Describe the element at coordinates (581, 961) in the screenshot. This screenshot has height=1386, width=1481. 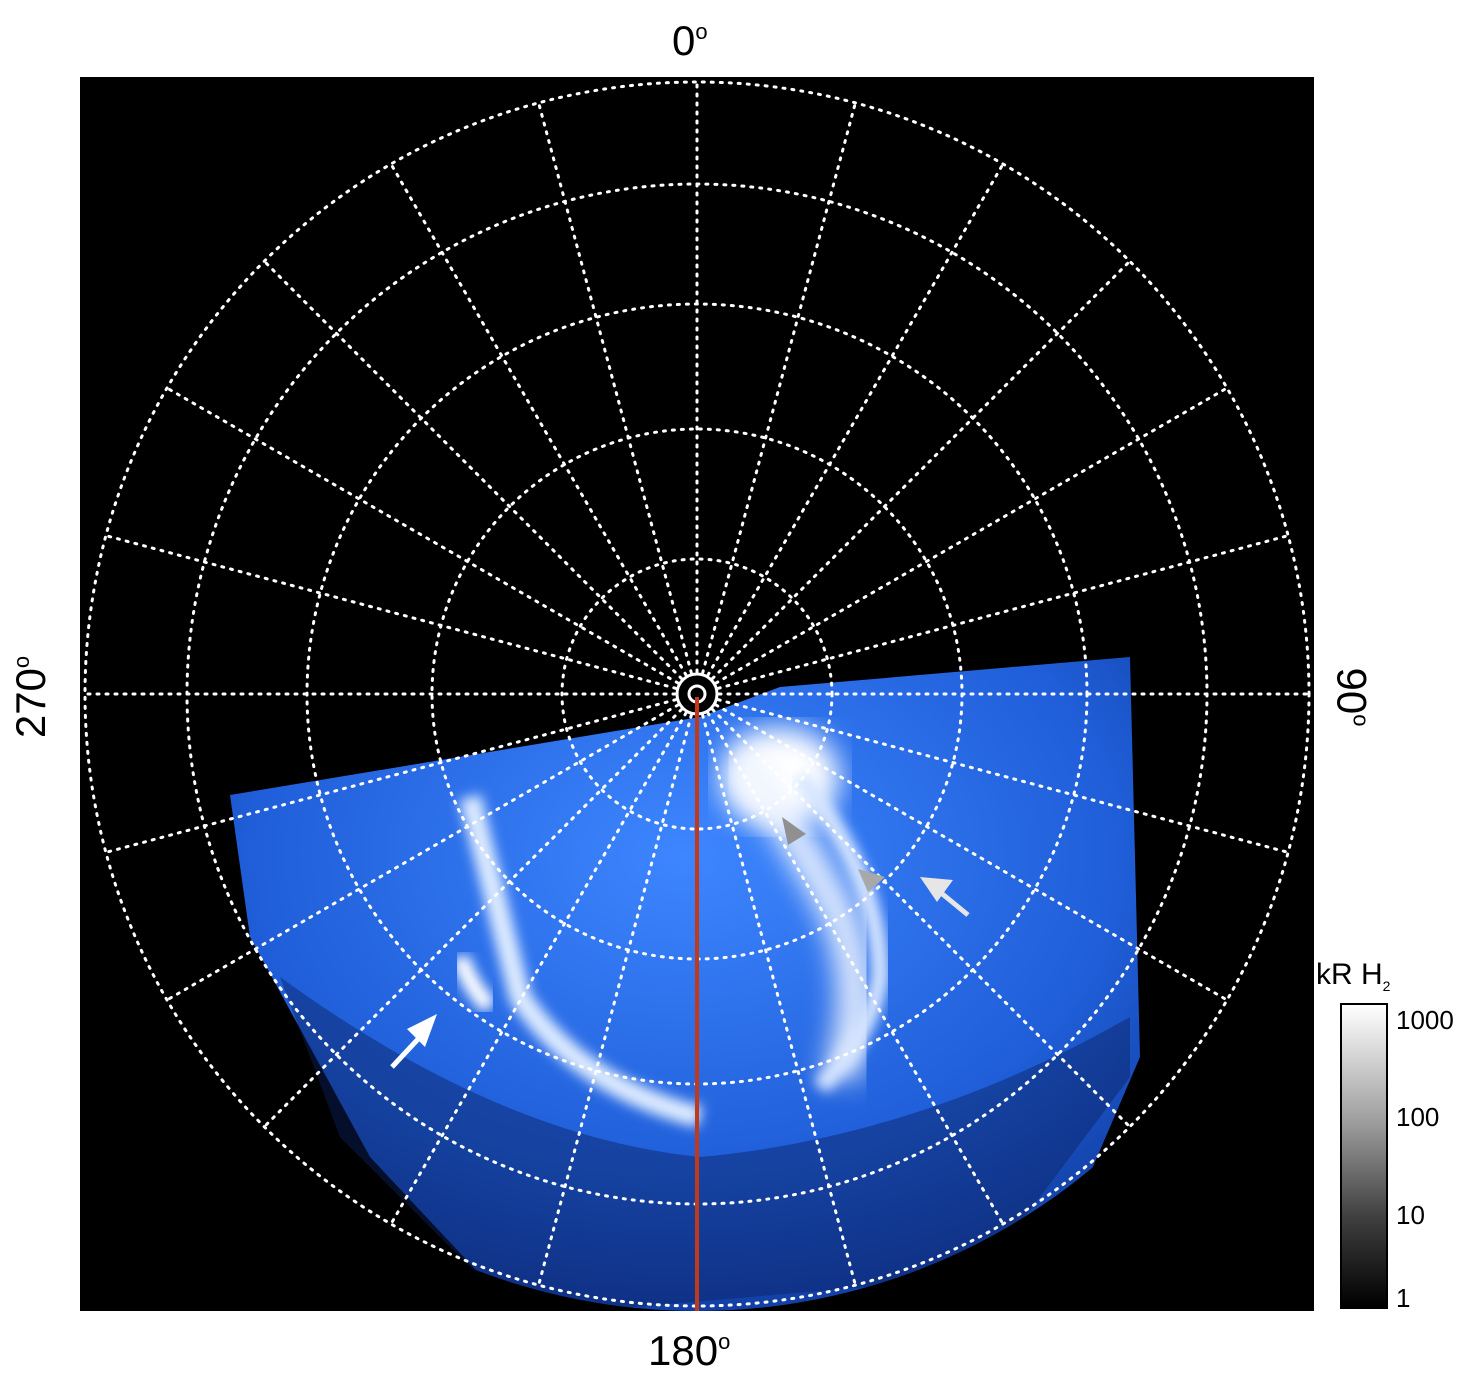
I see `aurora-main-oval` at that location.